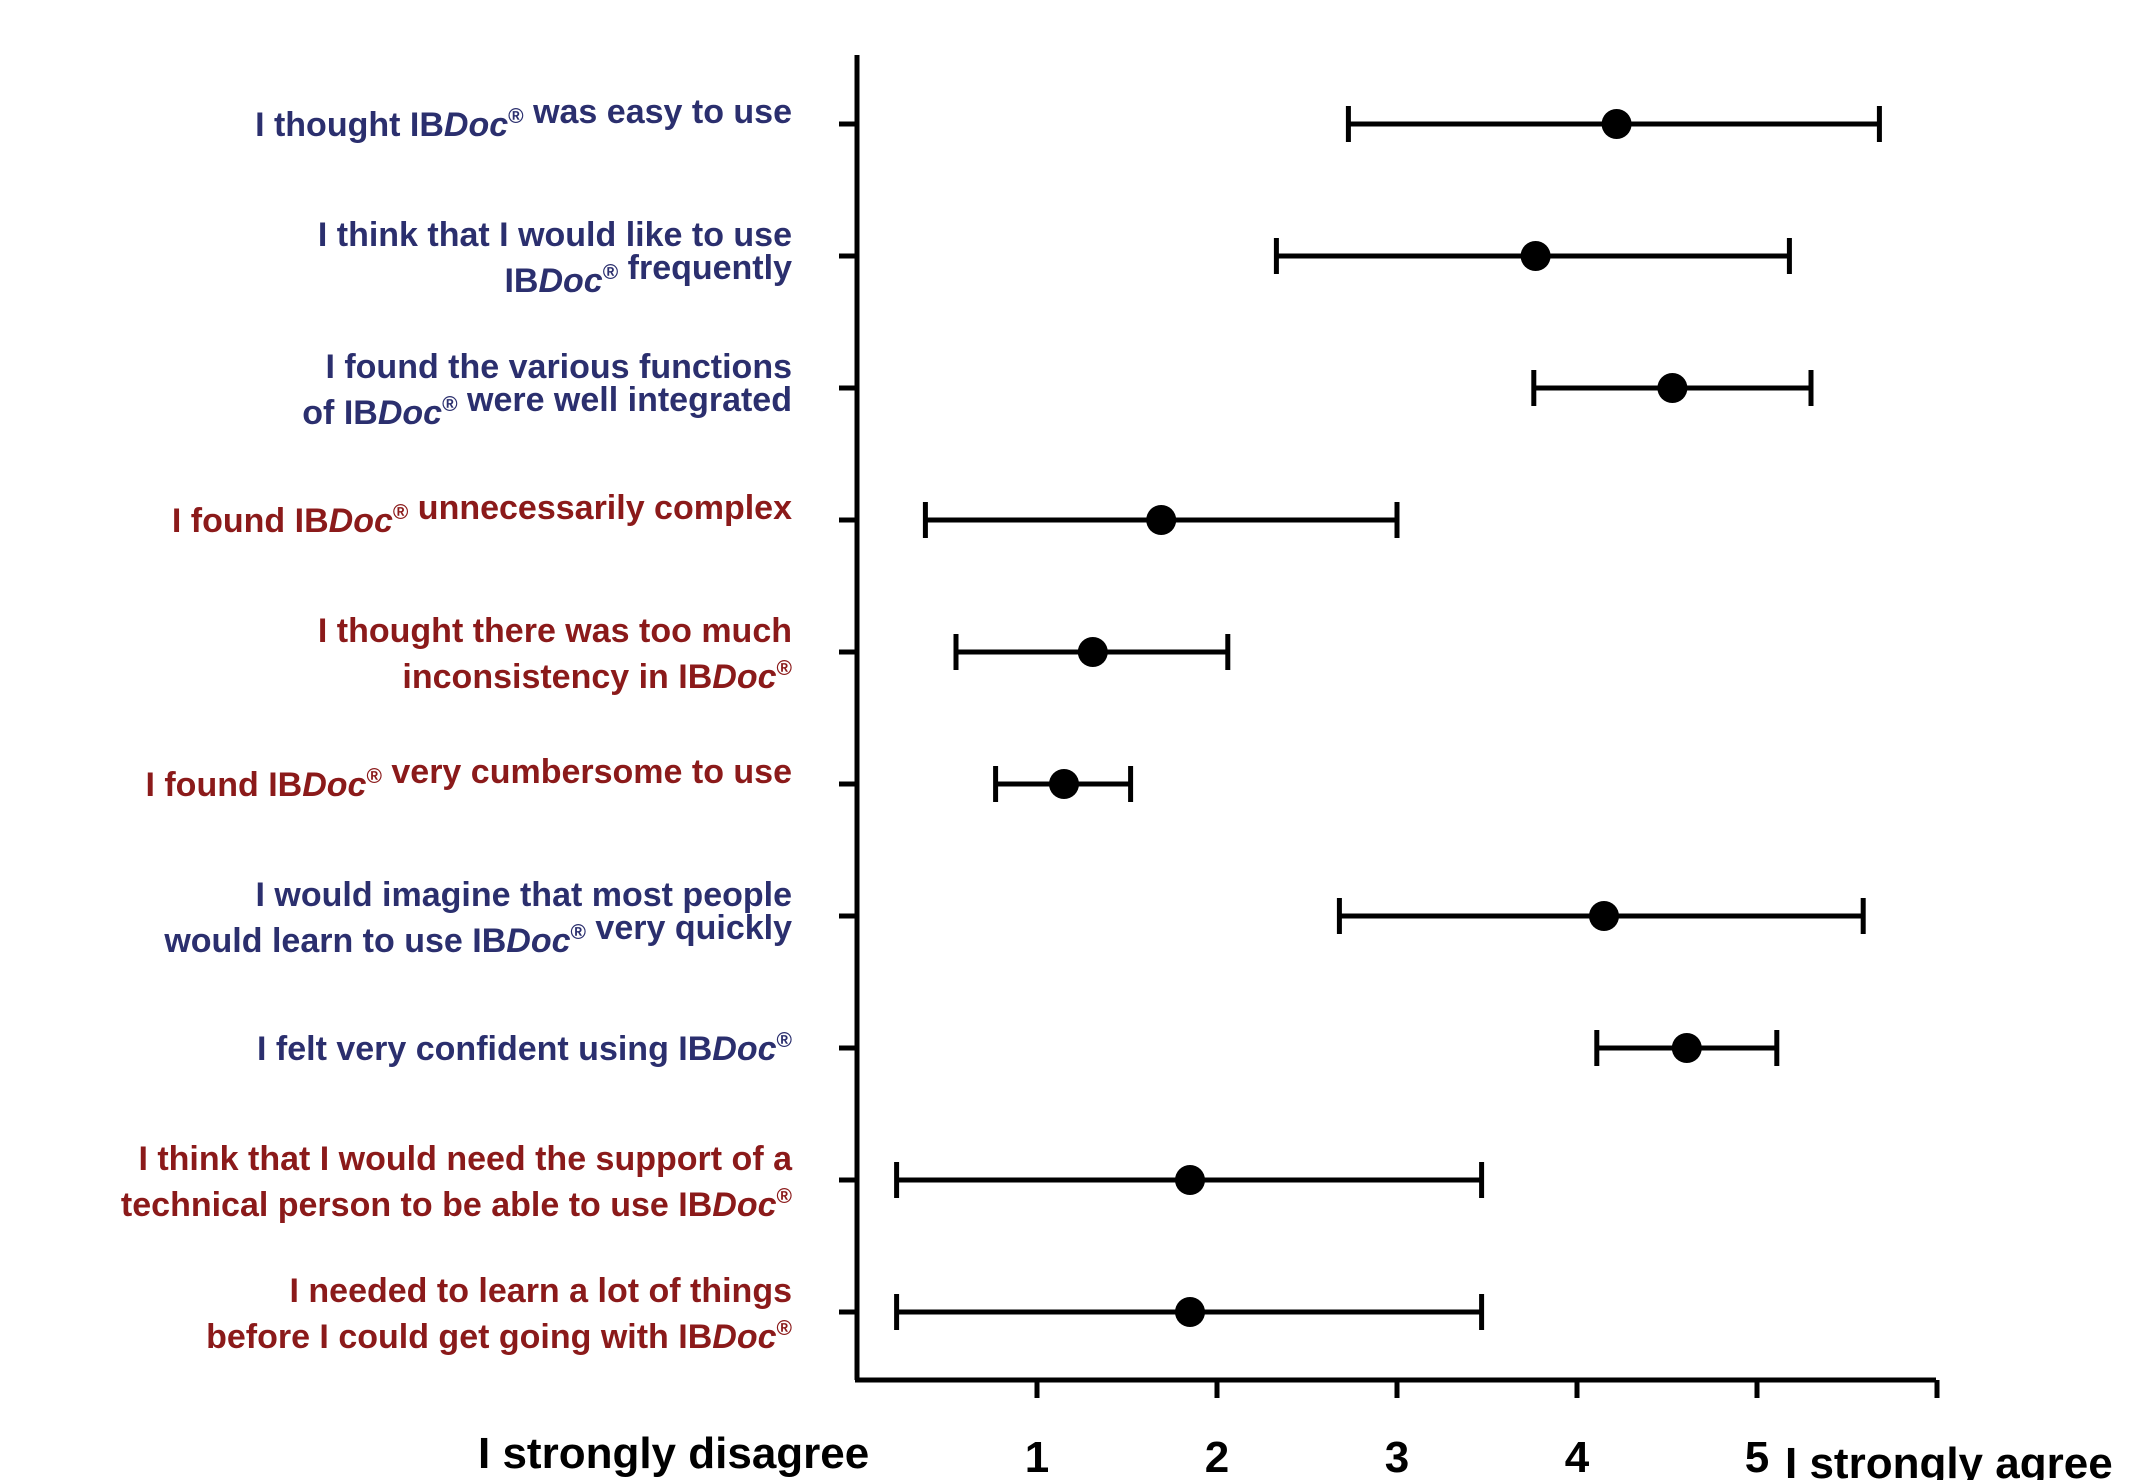  Describe the element at coordinates (547, 406) in the screenshot. I see `item-label-3-line-2: of IBDoc® were well integrated` at that location.